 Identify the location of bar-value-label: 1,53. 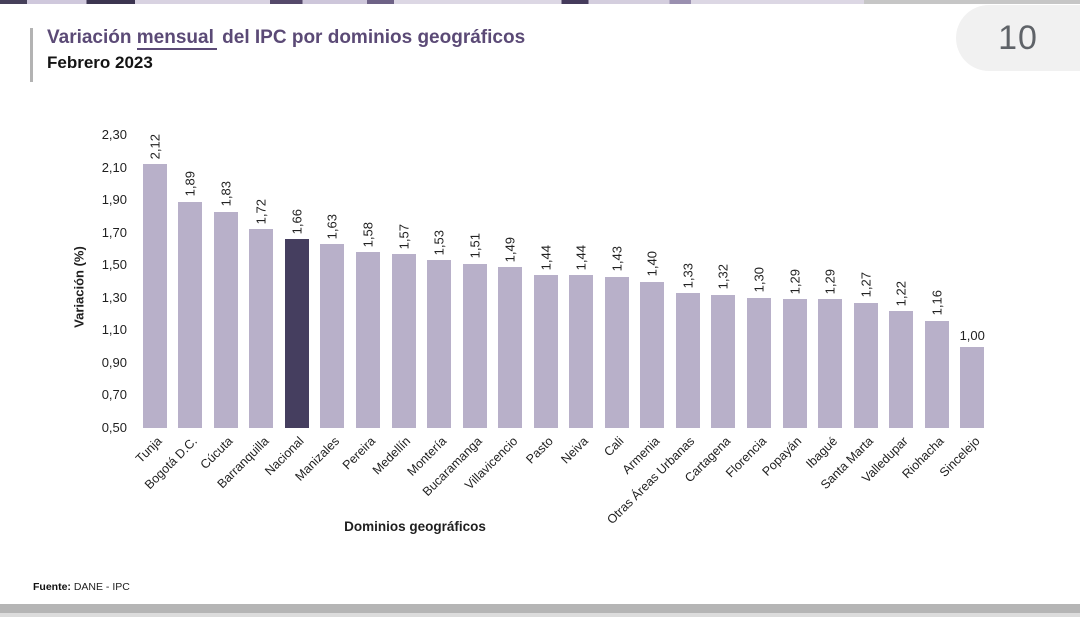
(439, 243).